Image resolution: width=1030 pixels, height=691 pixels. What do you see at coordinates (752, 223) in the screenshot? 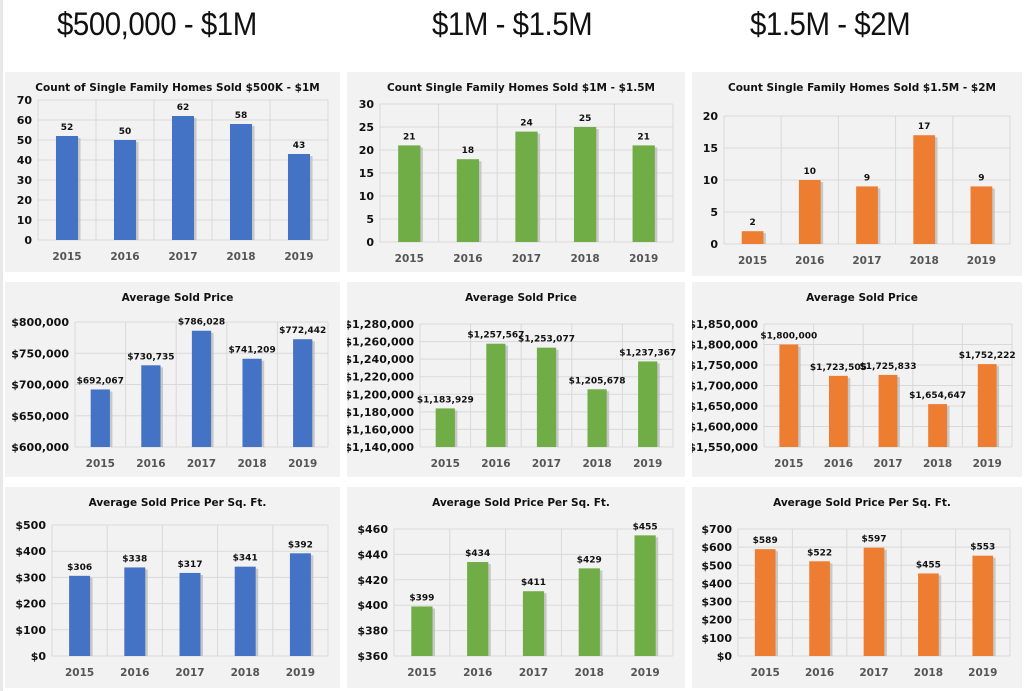
I see `data-label: 2` at bounding box center [752, 223].